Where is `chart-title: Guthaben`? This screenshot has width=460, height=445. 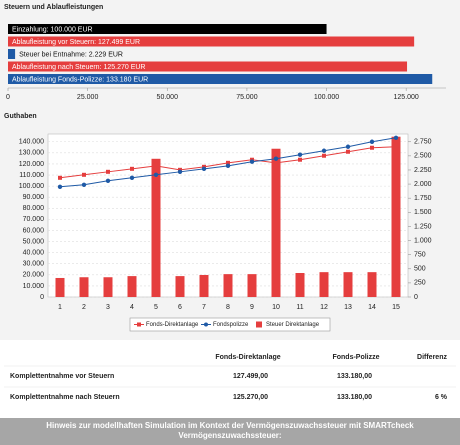 chart-title: Guthaben is located at coordinates (20, 116).